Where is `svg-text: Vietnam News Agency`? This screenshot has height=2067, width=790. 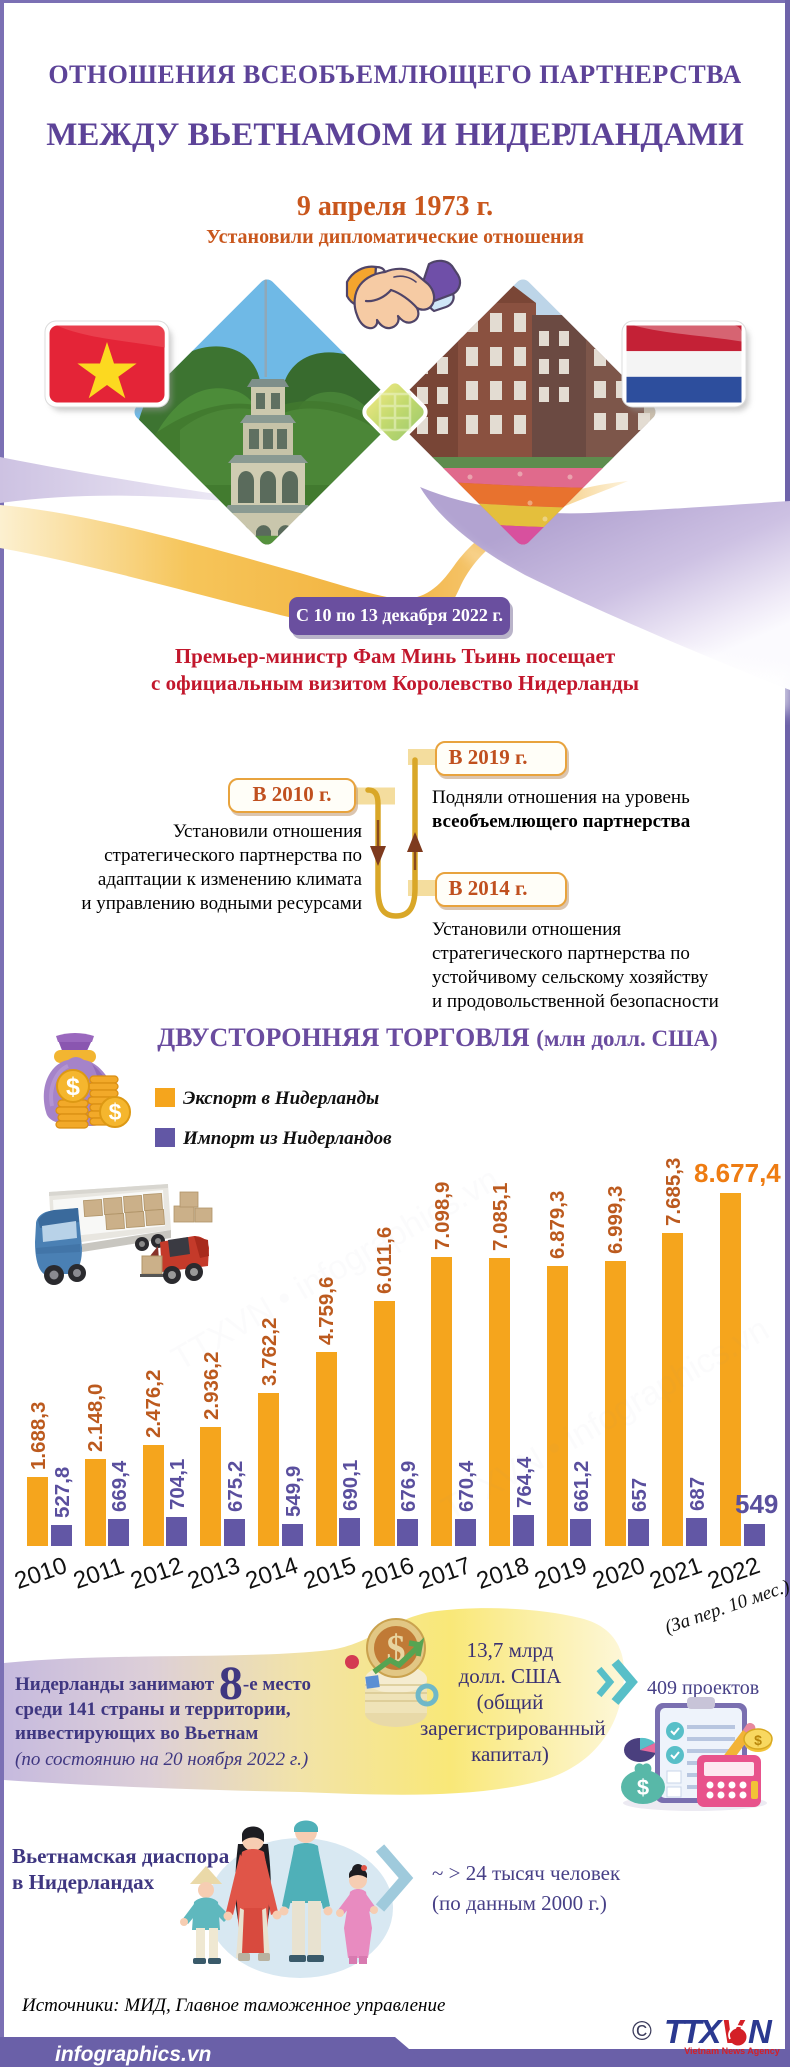
svg-text: Vietnam News Agency is located at coordinates (732, 2051).